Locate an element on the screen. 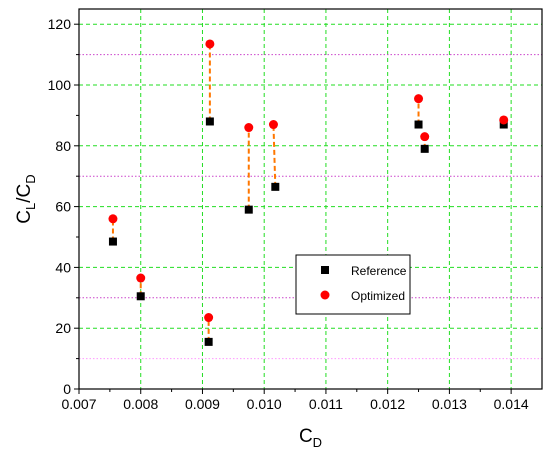 This screenshot has height=457, width=550. x-axis-title: CD is located at coordinates (310, 438).